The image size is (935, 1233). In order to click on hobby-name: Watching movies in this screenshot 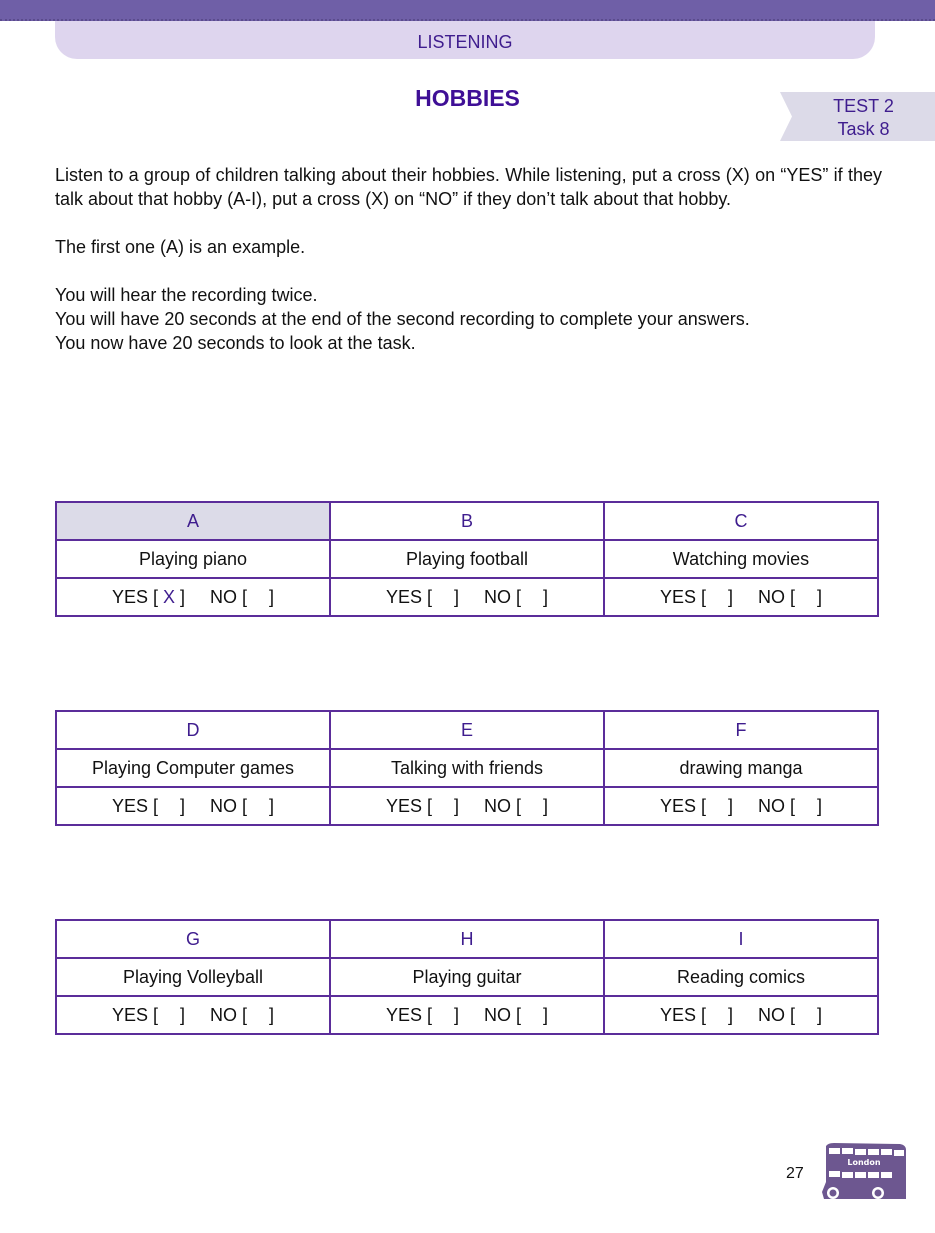, I will do `click(741, 559)`.